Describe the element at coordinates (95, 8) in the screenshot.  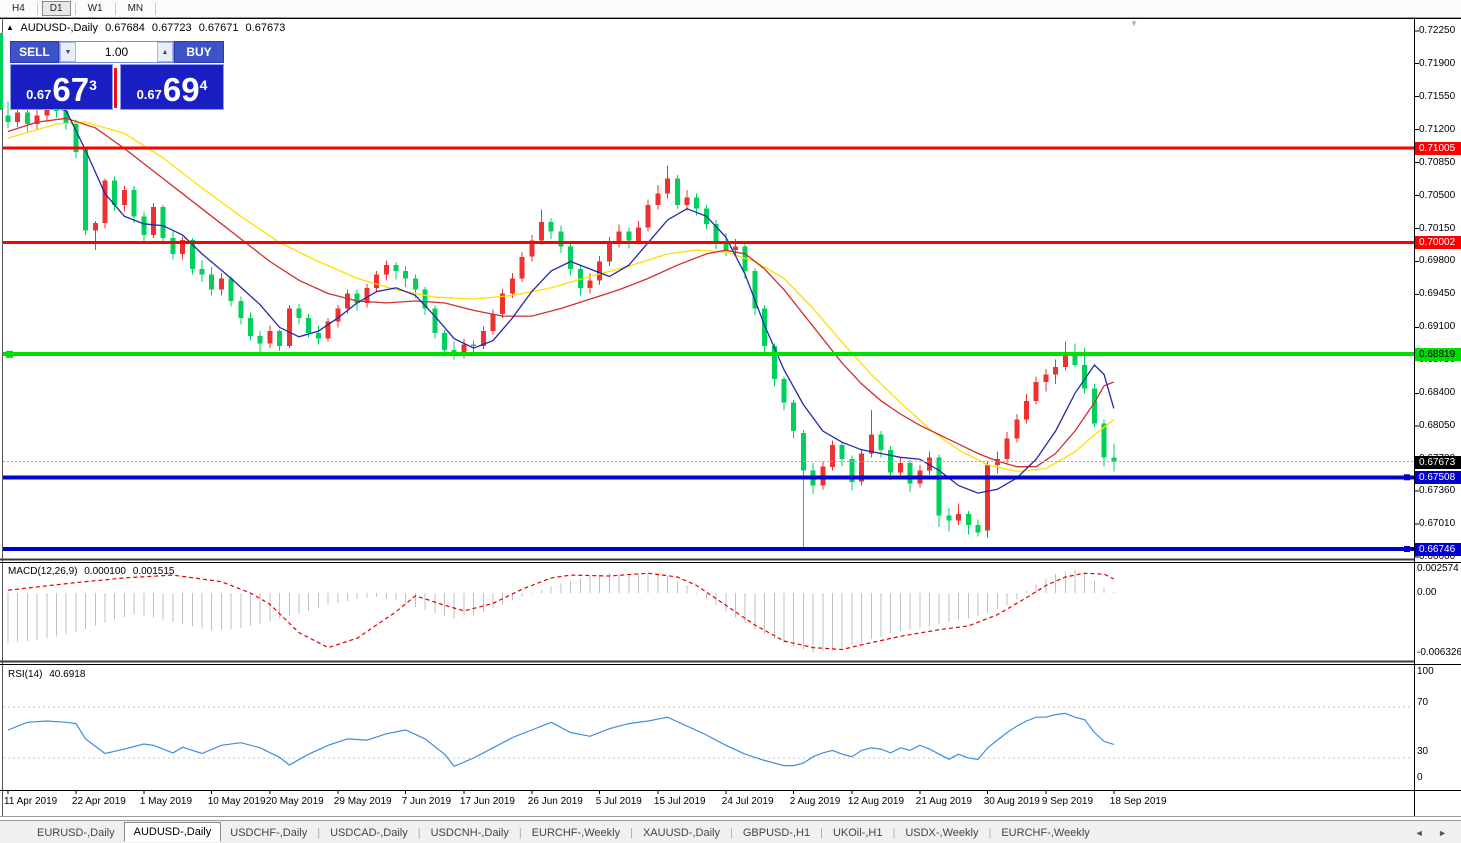
I see `timeframe-button-w1: W1` at that location.